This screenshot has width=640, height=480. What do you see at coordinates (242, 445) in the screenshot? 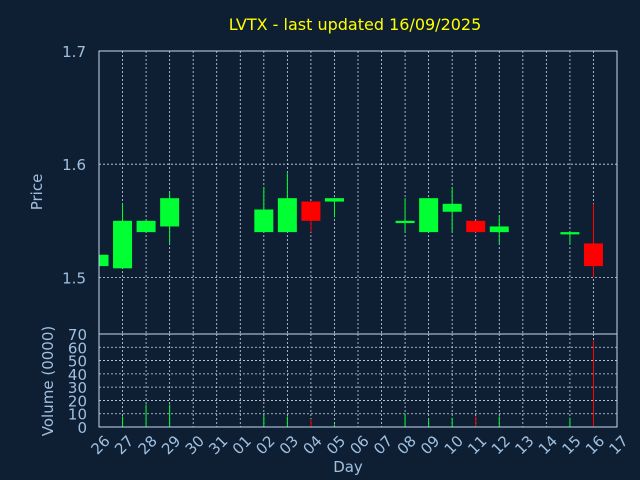
I see `x-tick-label: 01` at bounding box center [242, 445].